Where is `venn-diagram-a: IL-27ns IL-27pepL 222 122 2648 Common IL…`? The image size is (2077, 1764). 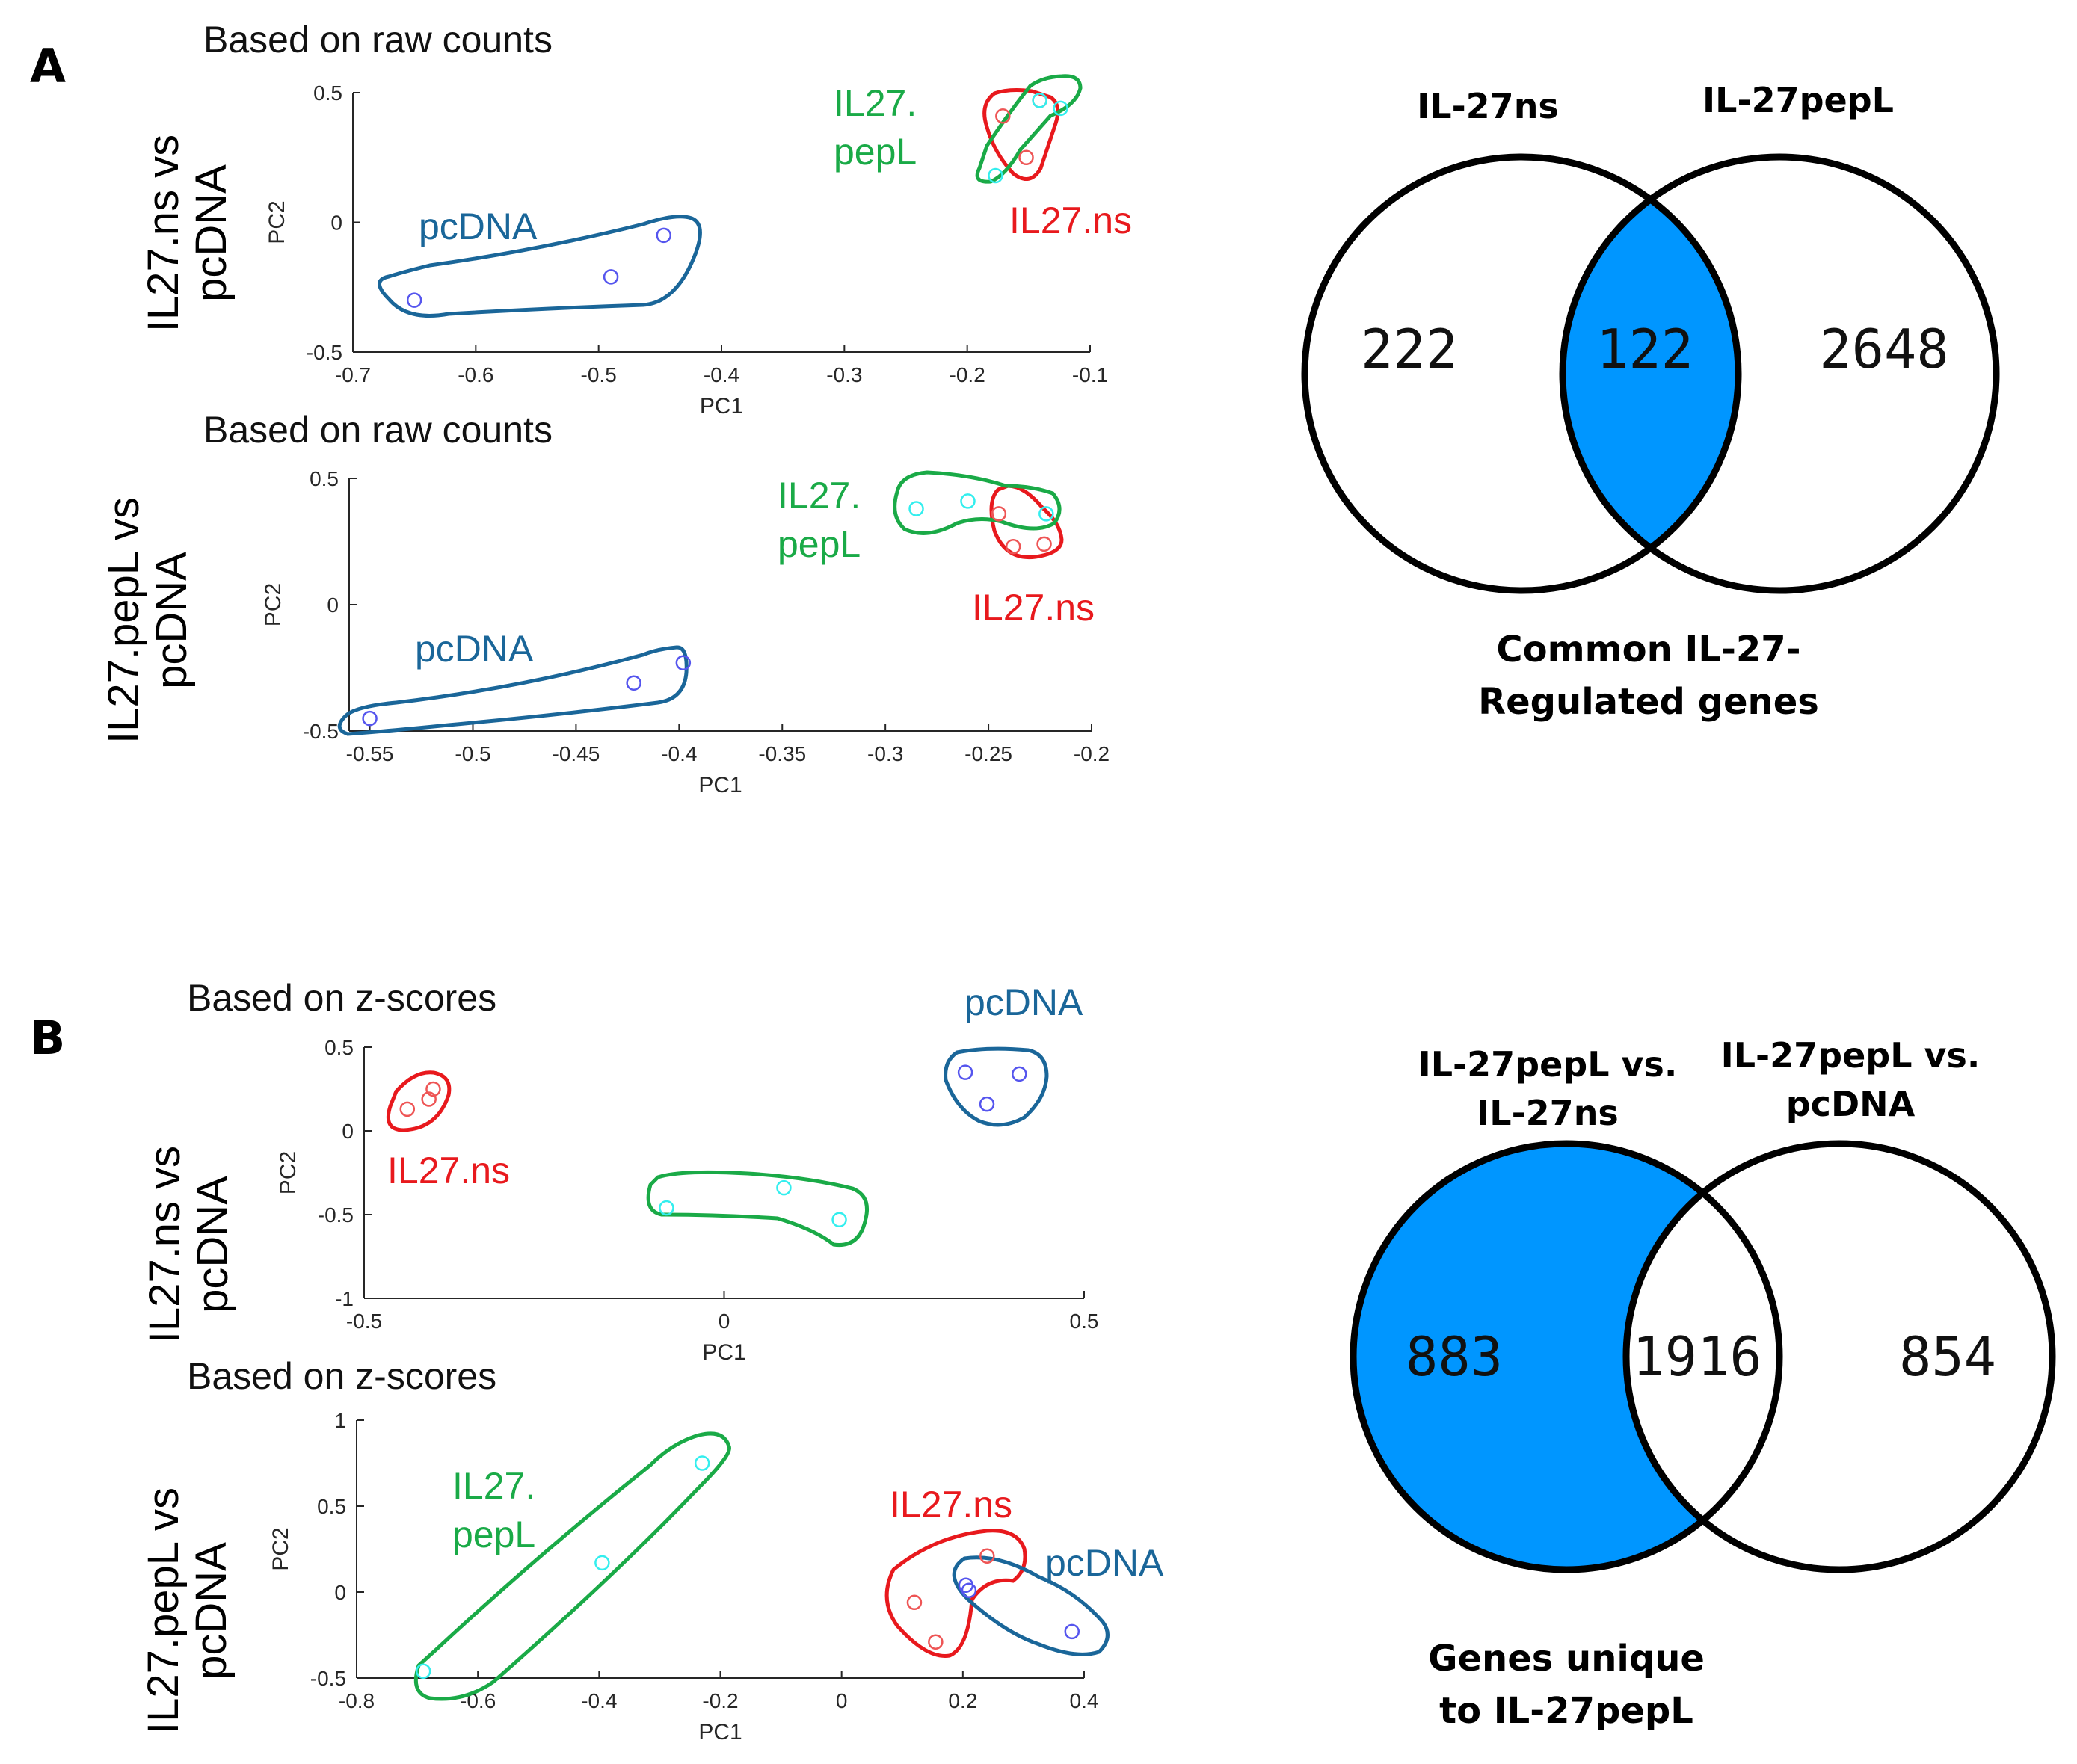
venn-diagram-a: IL-27ns IL-27pepL 222 122 2648 Common IL… is located at coordinates (1650, 401).